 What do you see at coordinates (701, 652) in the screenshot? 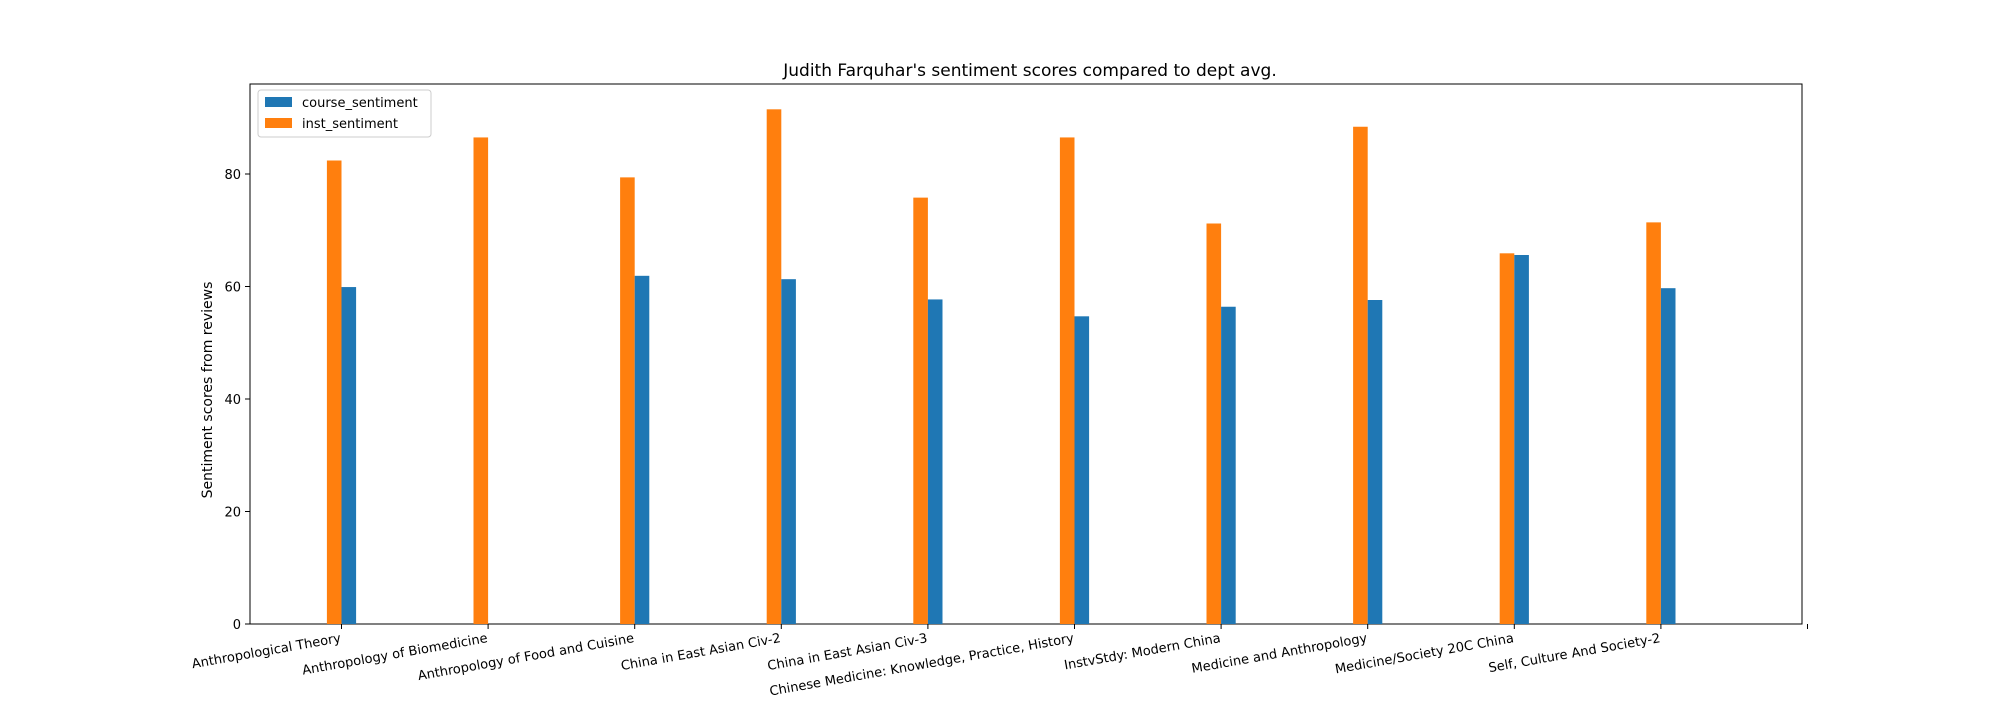
I see `x-tick-label: China in East Asian Civ-2` at bounding box center [701, 652].